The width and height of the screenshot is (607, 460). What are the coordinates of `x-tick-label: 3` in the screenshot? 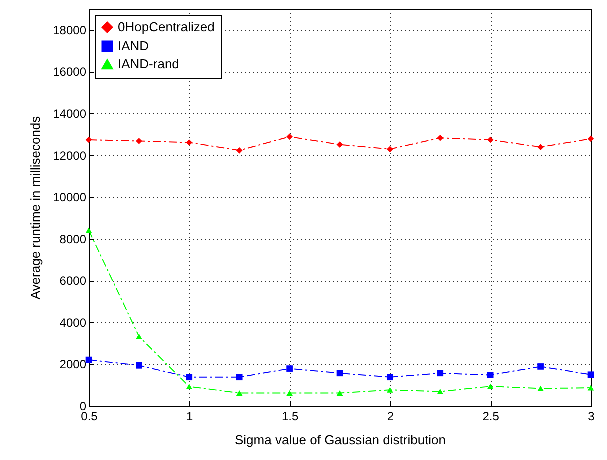 It's located at (592, 417).